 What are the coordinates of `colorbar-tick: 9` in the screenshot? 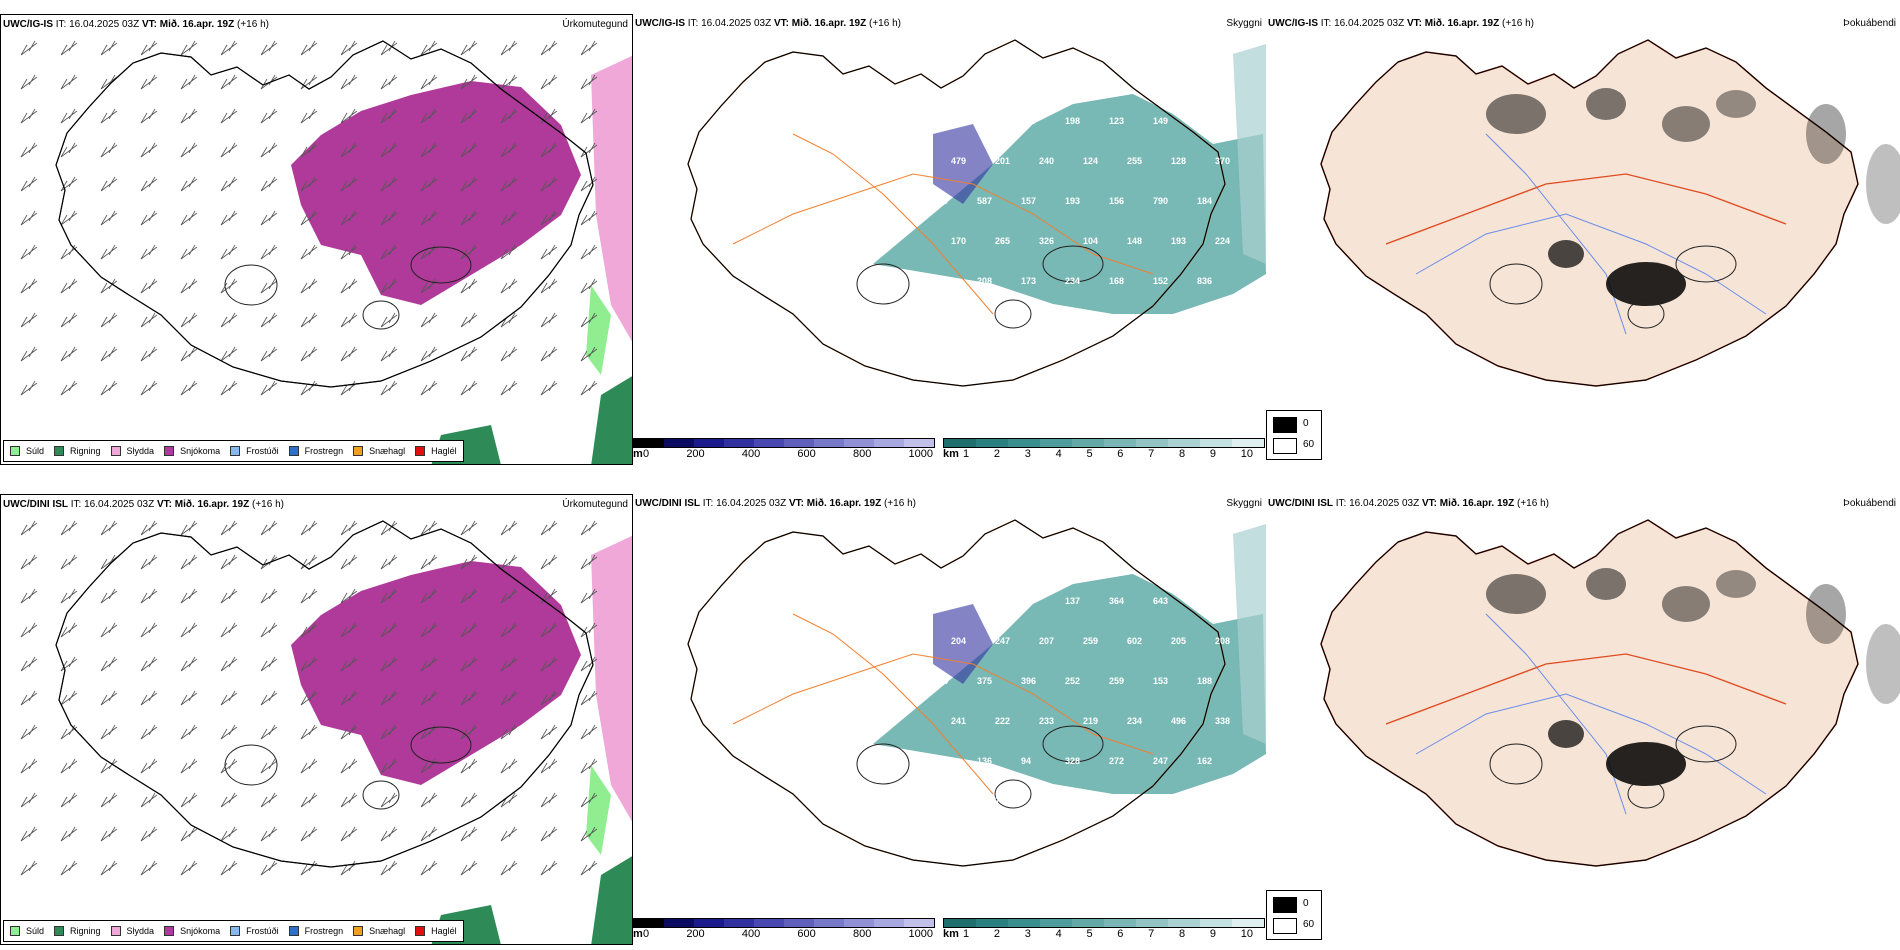 It's located at (1212, 934).